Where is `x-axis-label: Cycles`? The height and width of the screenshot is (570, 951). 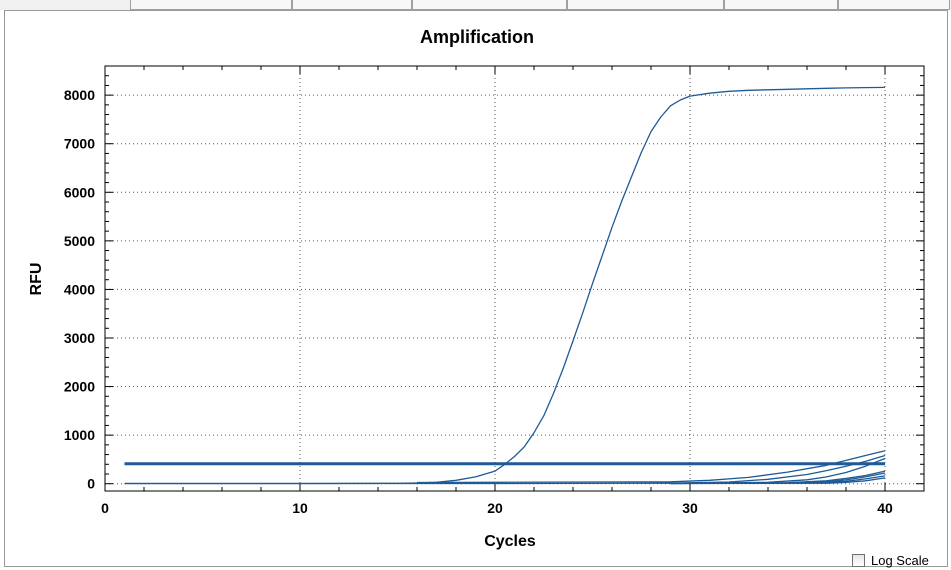 x-axis-label: Cycles is located at coordinates (510, 541).